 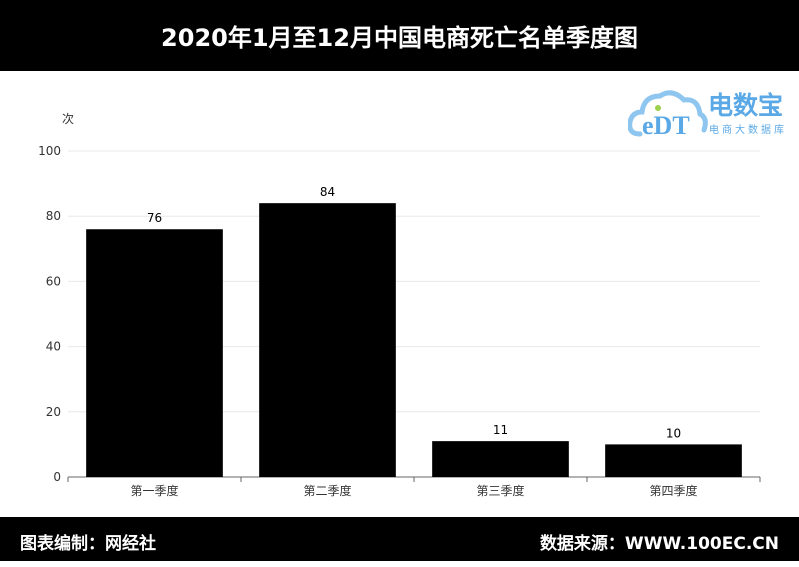 I want to click on data-label: 11, so click(x=500, y=430).